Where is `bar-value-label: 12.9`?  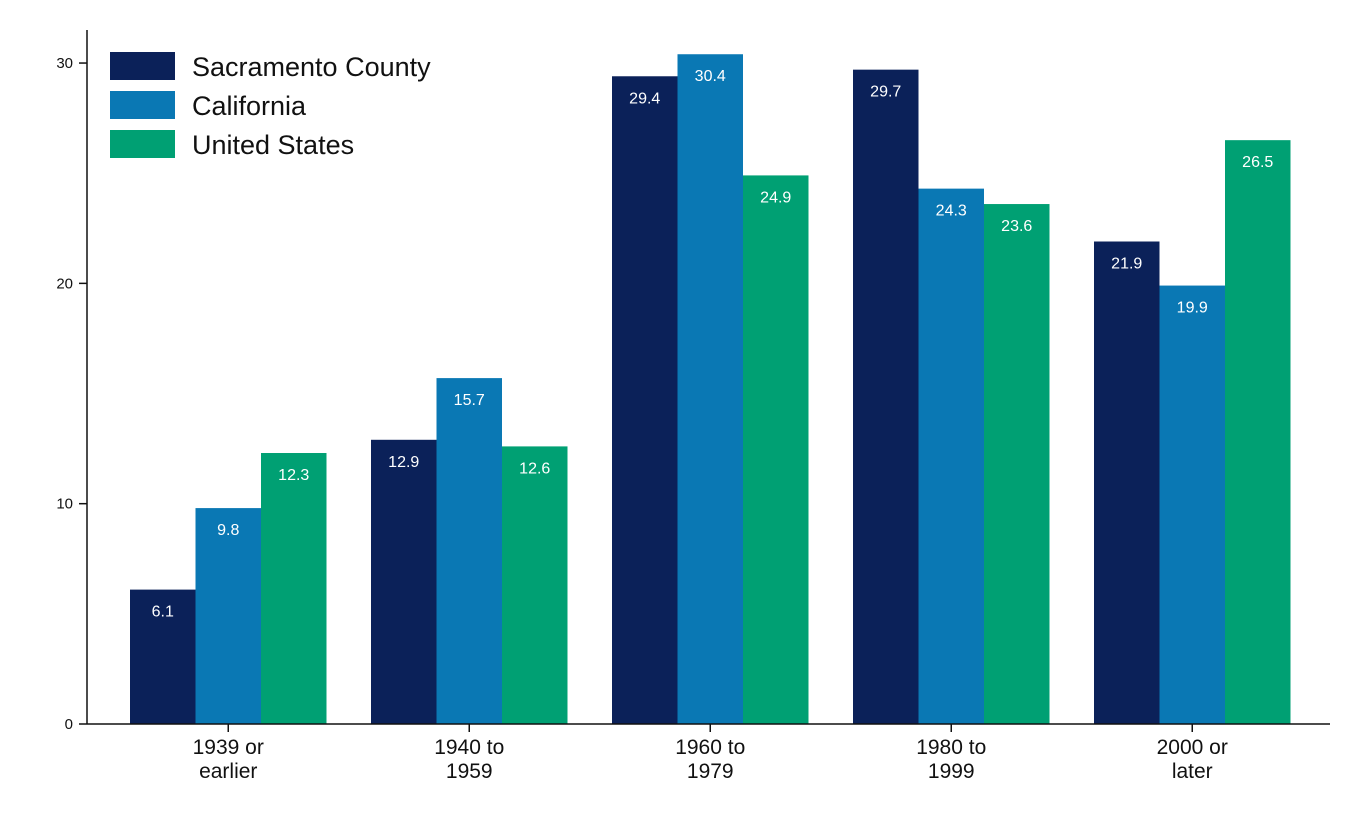
bar-value-label: 12.9 is located at coordinates (403, 462).